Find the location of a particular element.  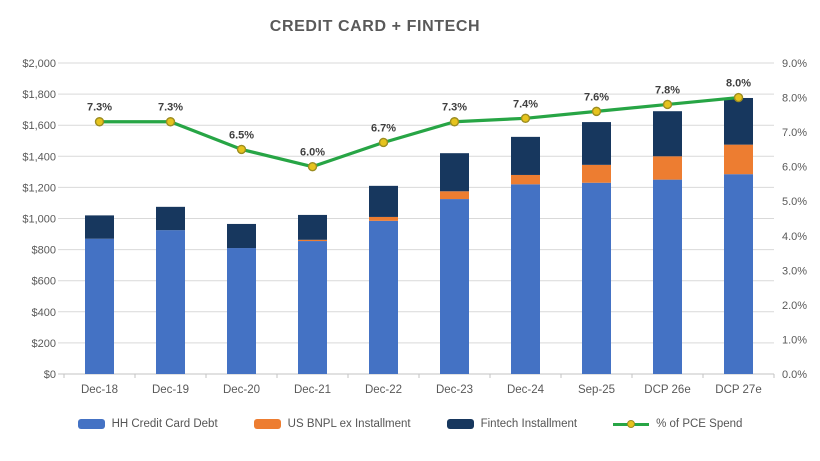

right-axis-tick-label: 7.0% is located at coordinates (794, 133).